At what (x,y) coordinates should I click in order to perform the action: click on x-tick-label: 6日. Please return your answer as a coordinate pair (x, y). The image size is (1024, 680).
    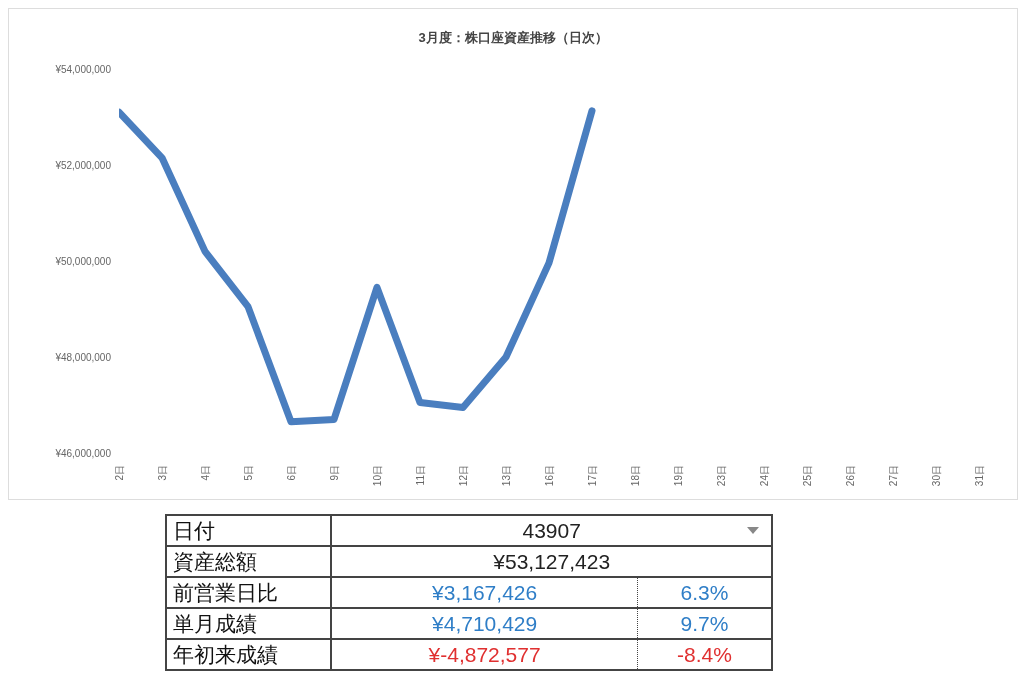
    Looking at the image, I should click on (291, 473).